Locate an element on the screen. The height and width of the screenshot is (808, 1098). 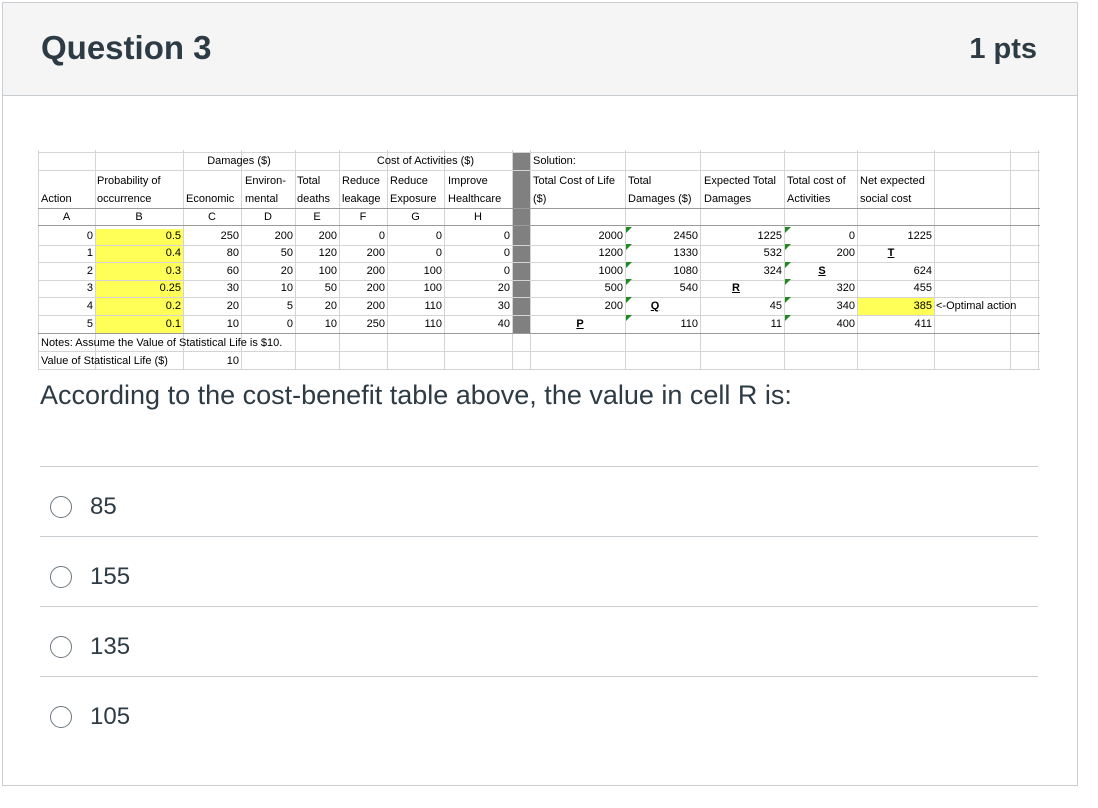
table-cell-p: 1000 is located at coordinates (610, 271).